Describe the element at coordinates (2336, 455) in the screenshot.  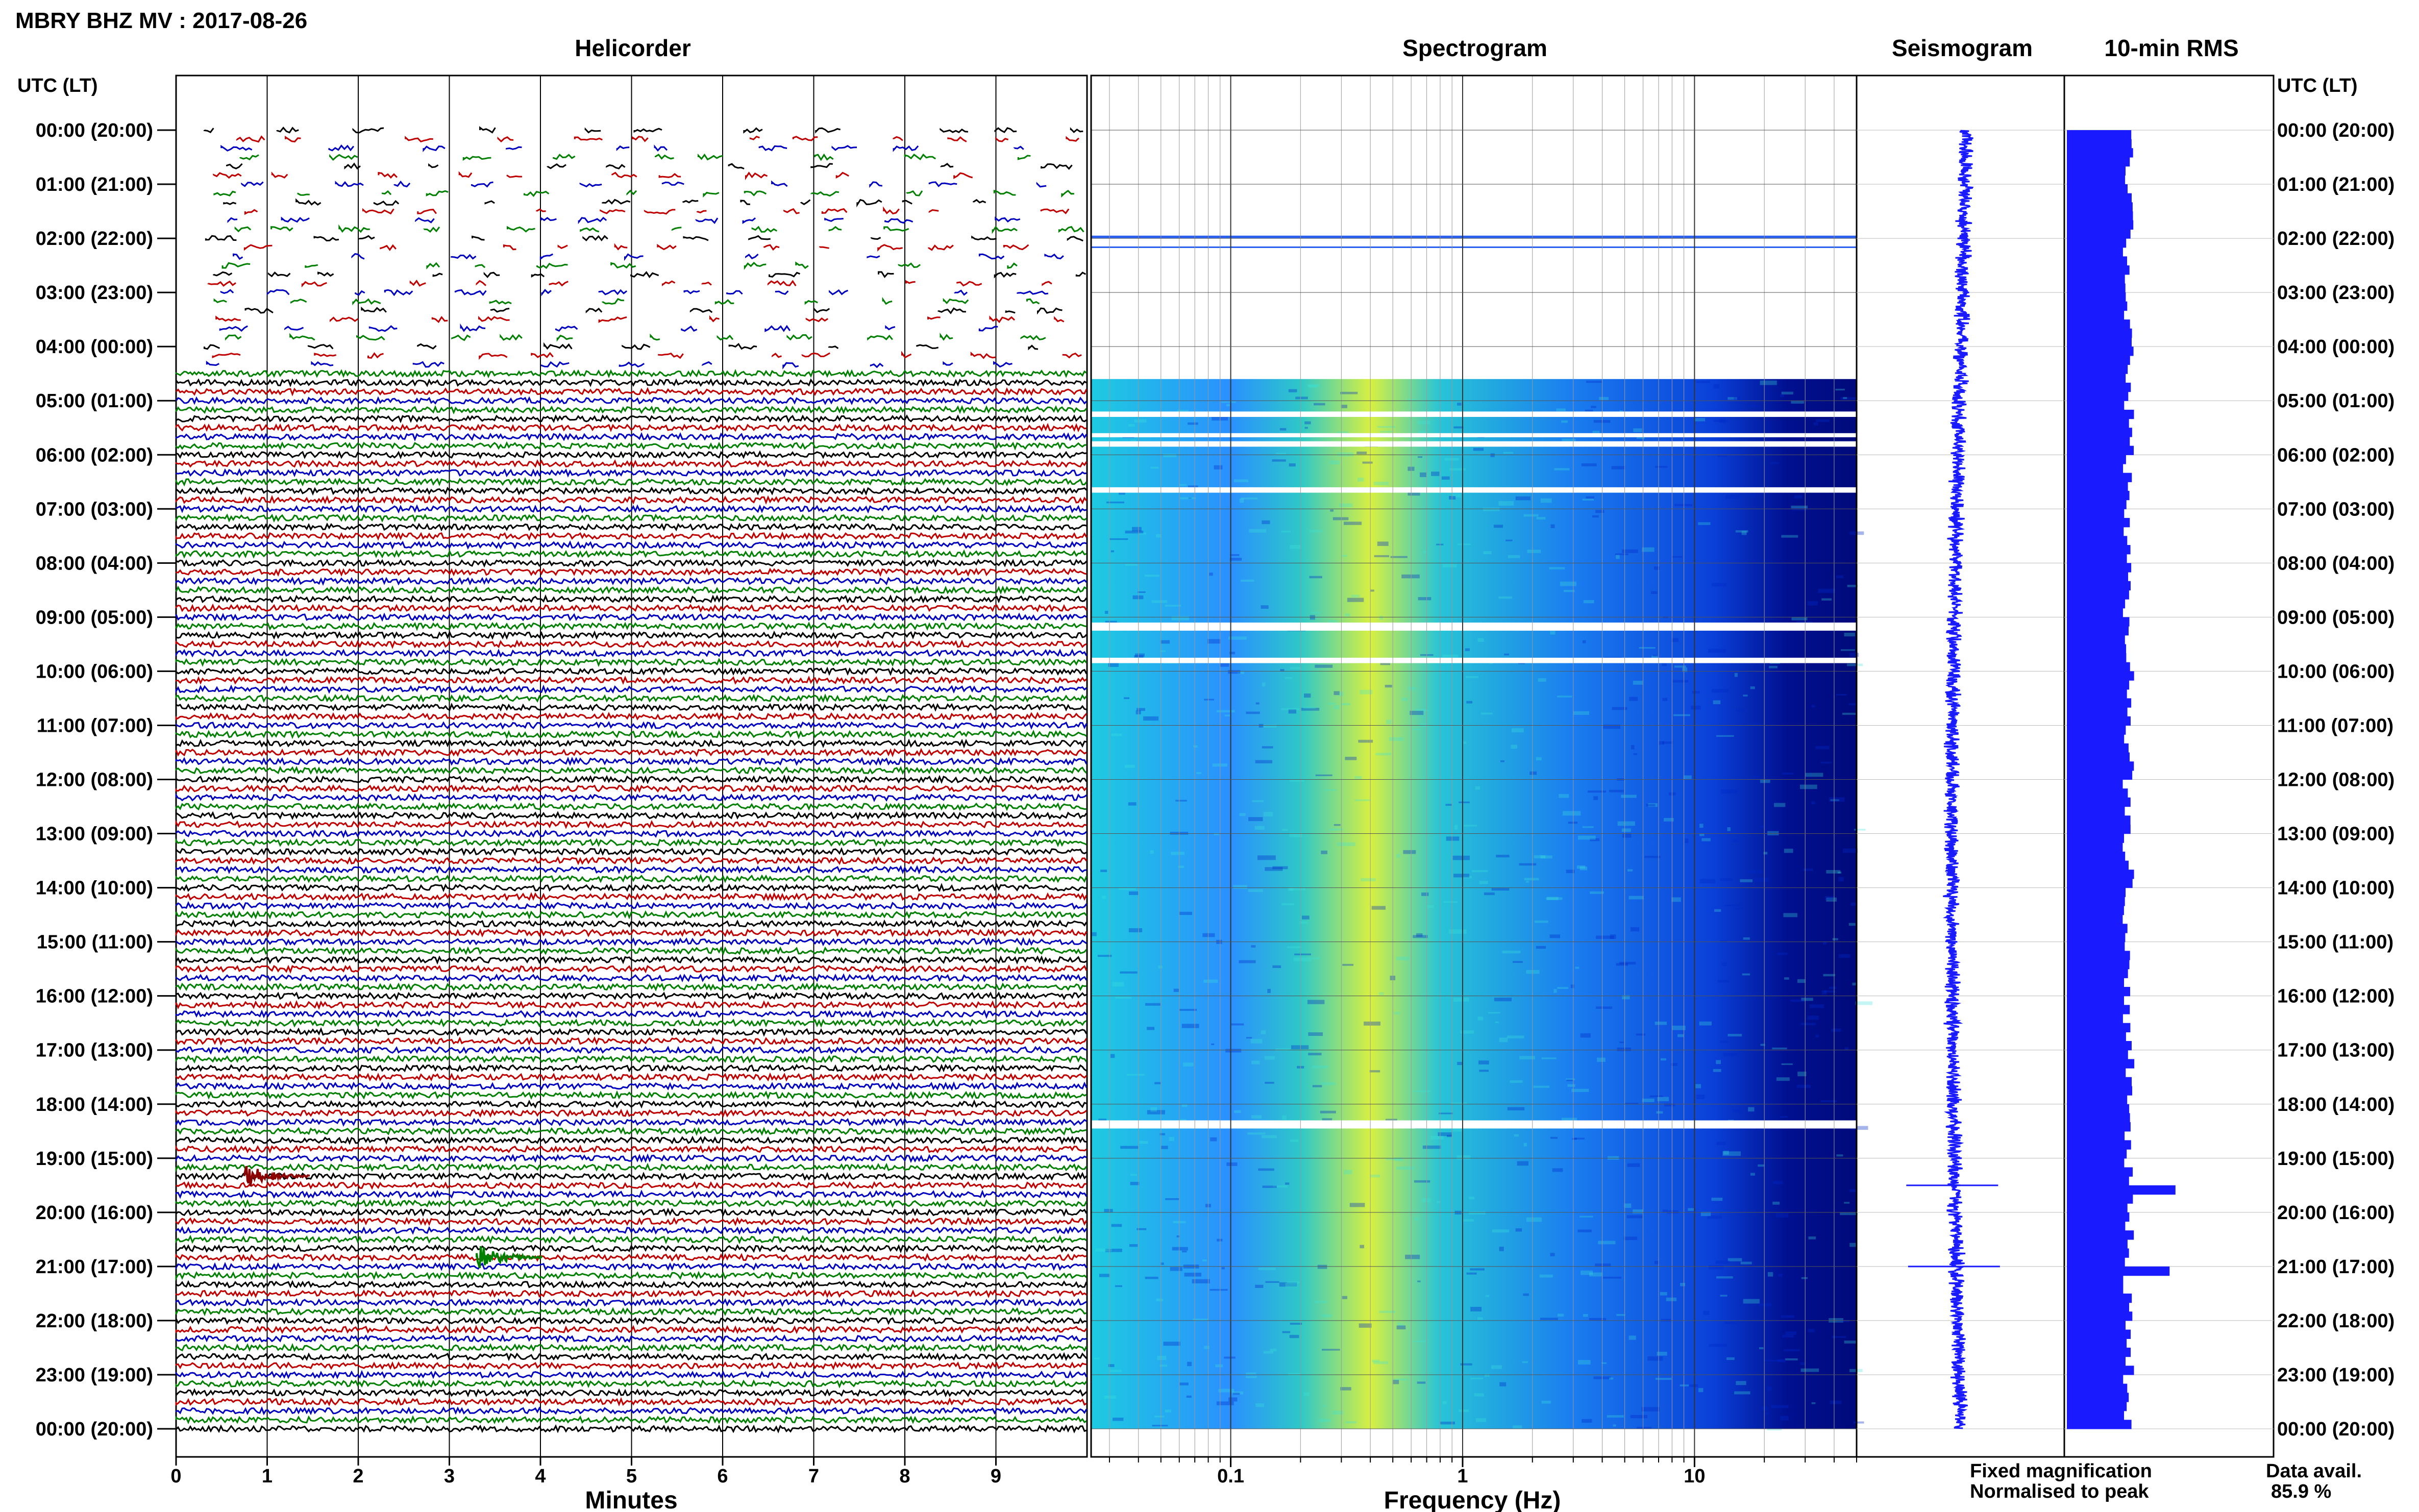
I see `right-time-label: 06:00 (02:00)` at that location.